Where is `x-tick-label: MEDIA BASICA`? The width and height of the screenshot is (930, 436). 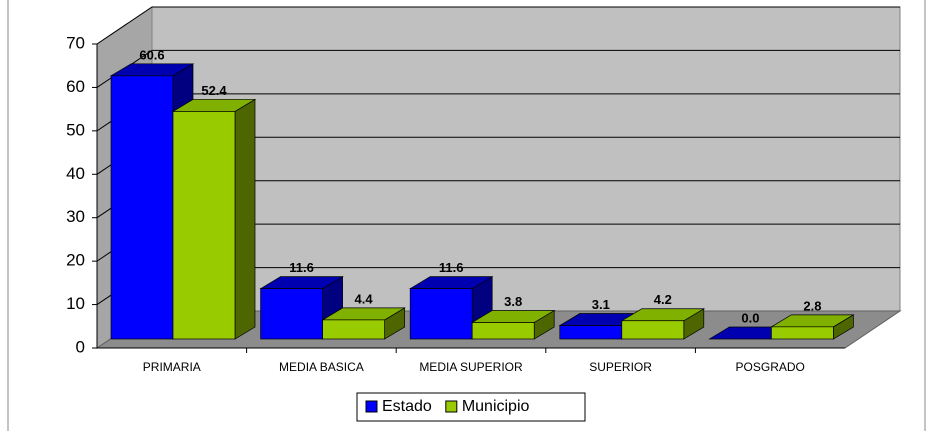 x-tick-label: MEDIA BASICA is located at coordinates (321, 367).